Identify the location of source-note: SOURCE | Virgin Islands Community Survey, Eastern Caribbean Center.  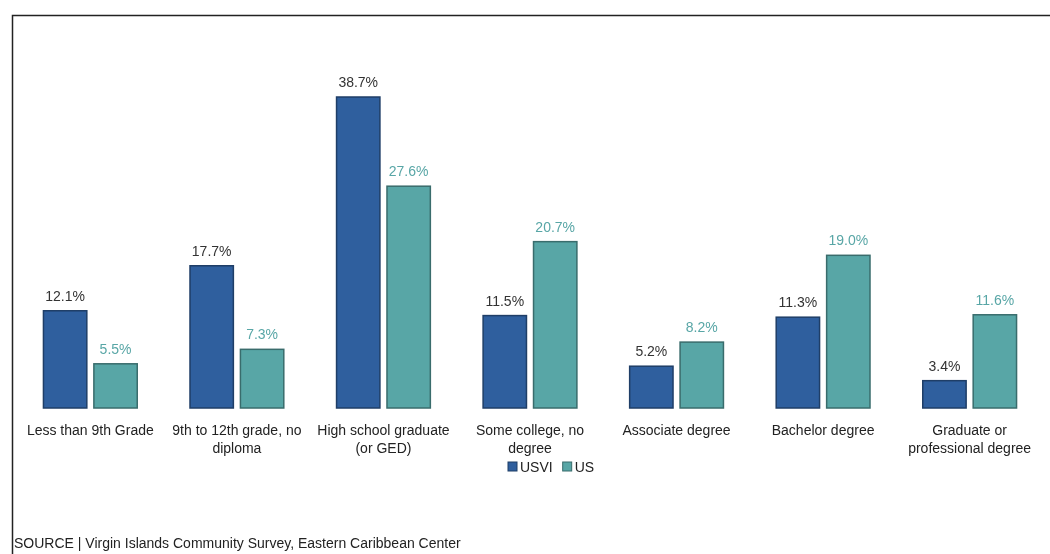
(237, 543).